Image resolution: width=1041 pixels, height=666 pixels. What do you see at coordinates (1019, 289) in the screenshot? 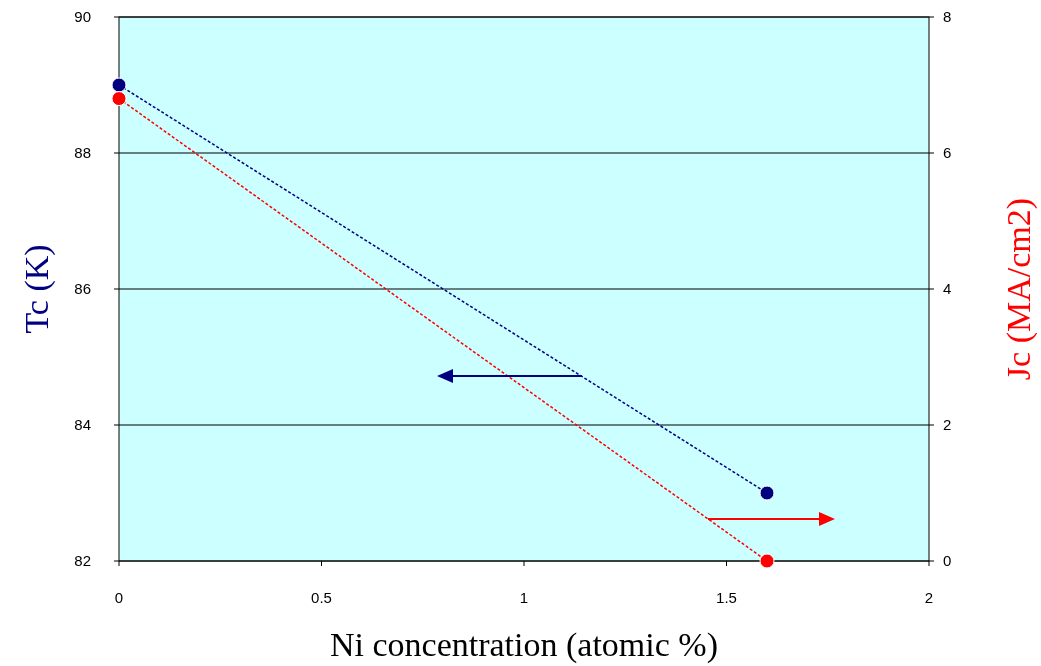
I see `y2-axis-title: Jc (MA/cm2)` at bounding box center [1019, 289].